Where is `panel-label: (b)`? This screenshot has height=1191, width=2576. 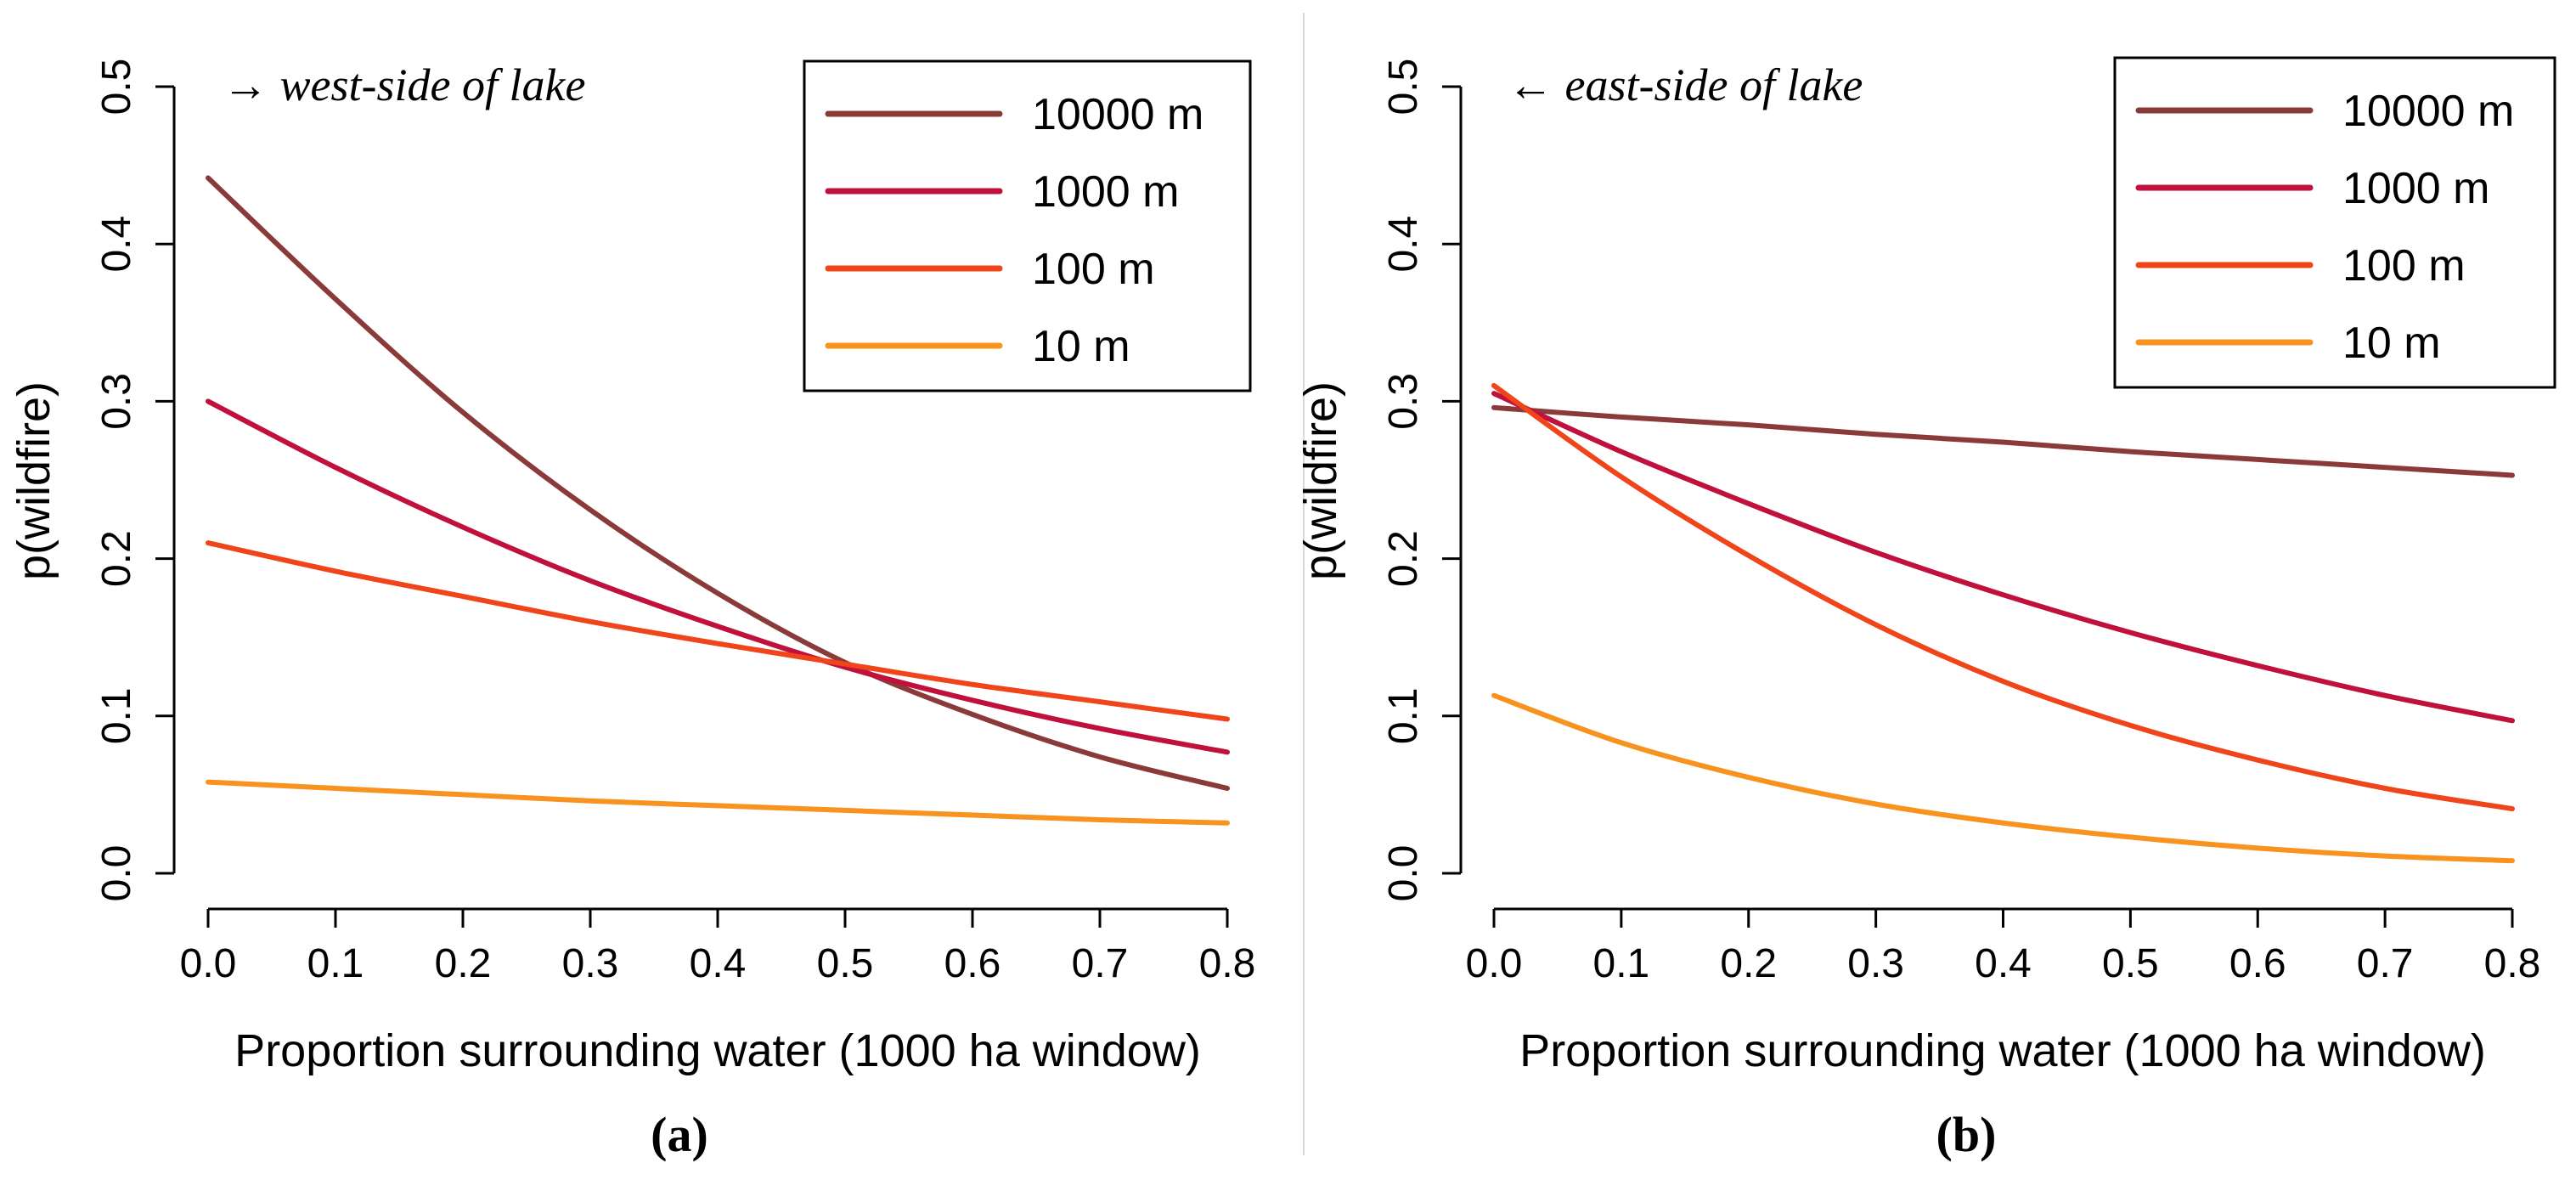
panel-label: (b) is located at coordinates (1966, 1134).